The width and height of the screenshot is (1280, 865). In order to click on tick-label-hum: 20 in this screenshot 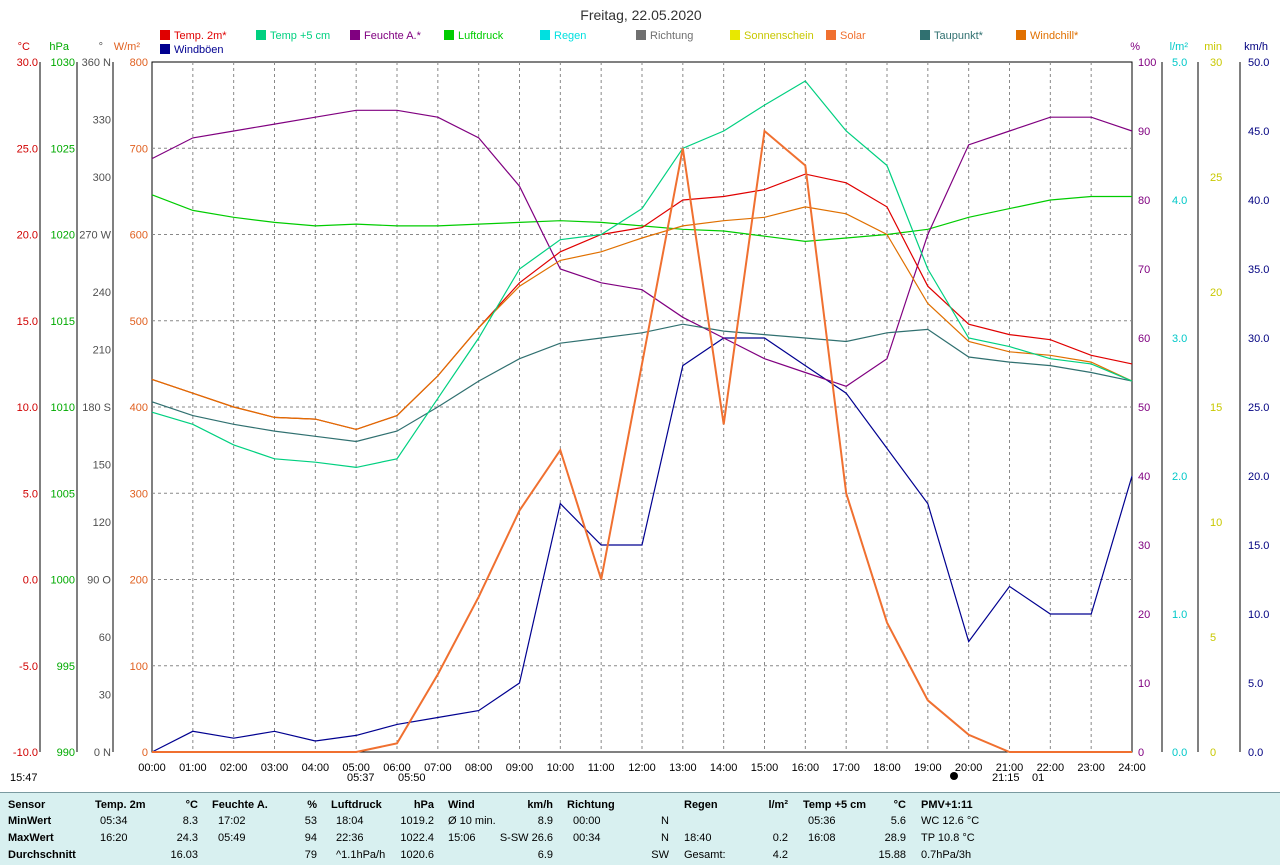, I will do `click(1144, 615)`.